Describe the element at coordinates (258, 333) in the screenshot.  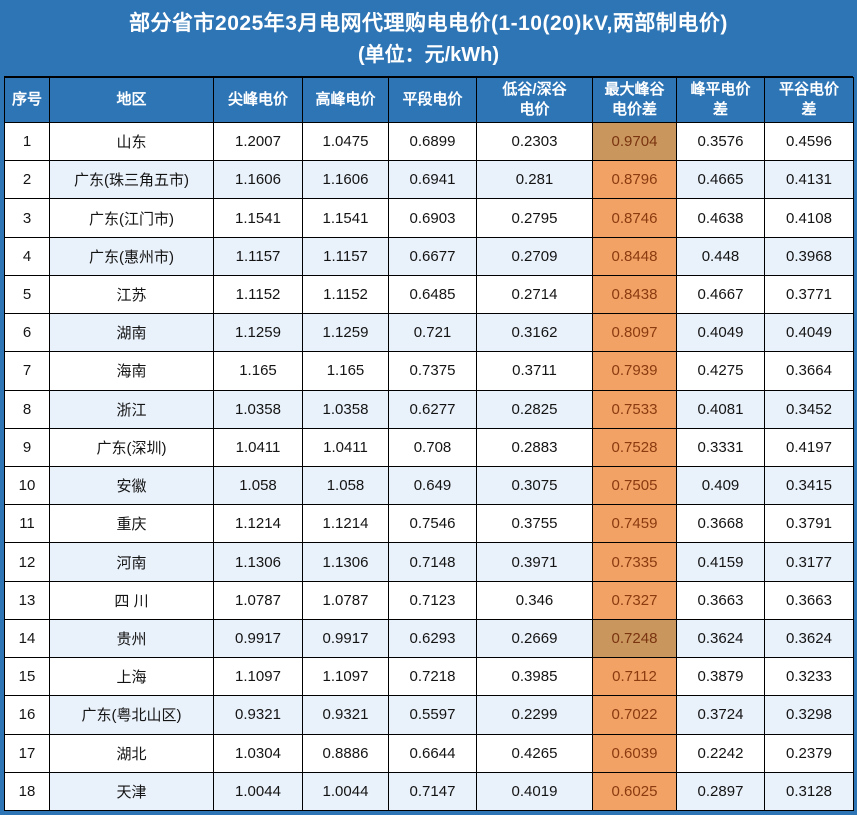
I see `cell-sharp-peak-price: 1.1259` at that location.